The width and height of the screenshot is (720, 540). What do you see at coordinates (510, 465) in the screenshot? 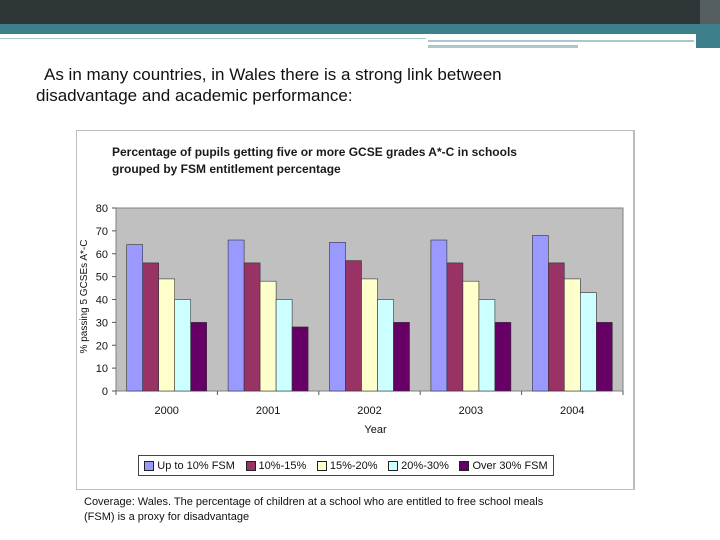
I see `legend-label: Over 30% FSM` at bounding box center [510, 465].